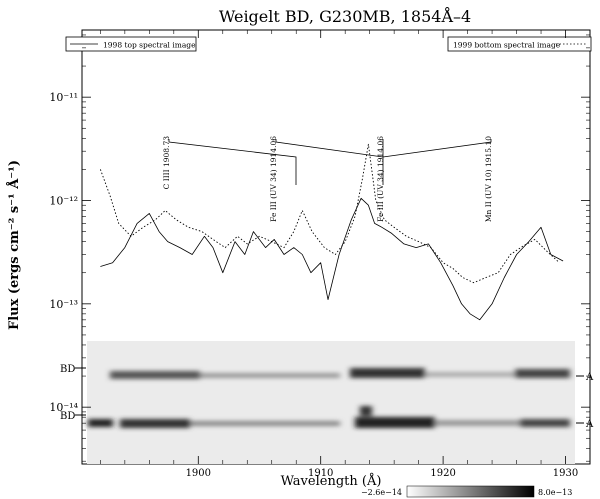 The height and width of the screenshot is (499, 600). What do you see at coordinates (488, 179) in the screenshot?
I see `annotation-mn-ii: Mn II (UV 10) 1915.10` at bounding box center [488, 179].